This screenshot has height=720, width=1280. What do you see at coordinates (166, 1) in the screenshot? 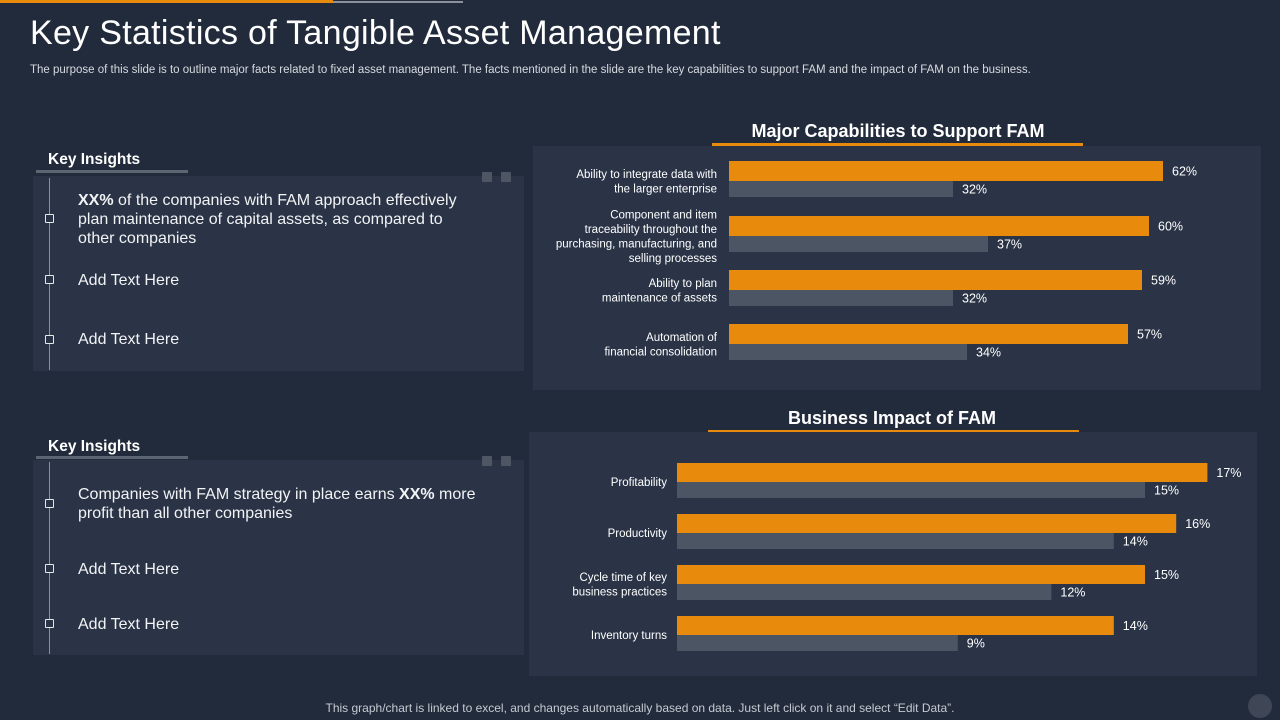
I see `top-accent-line` at bounding box center [166, 1].